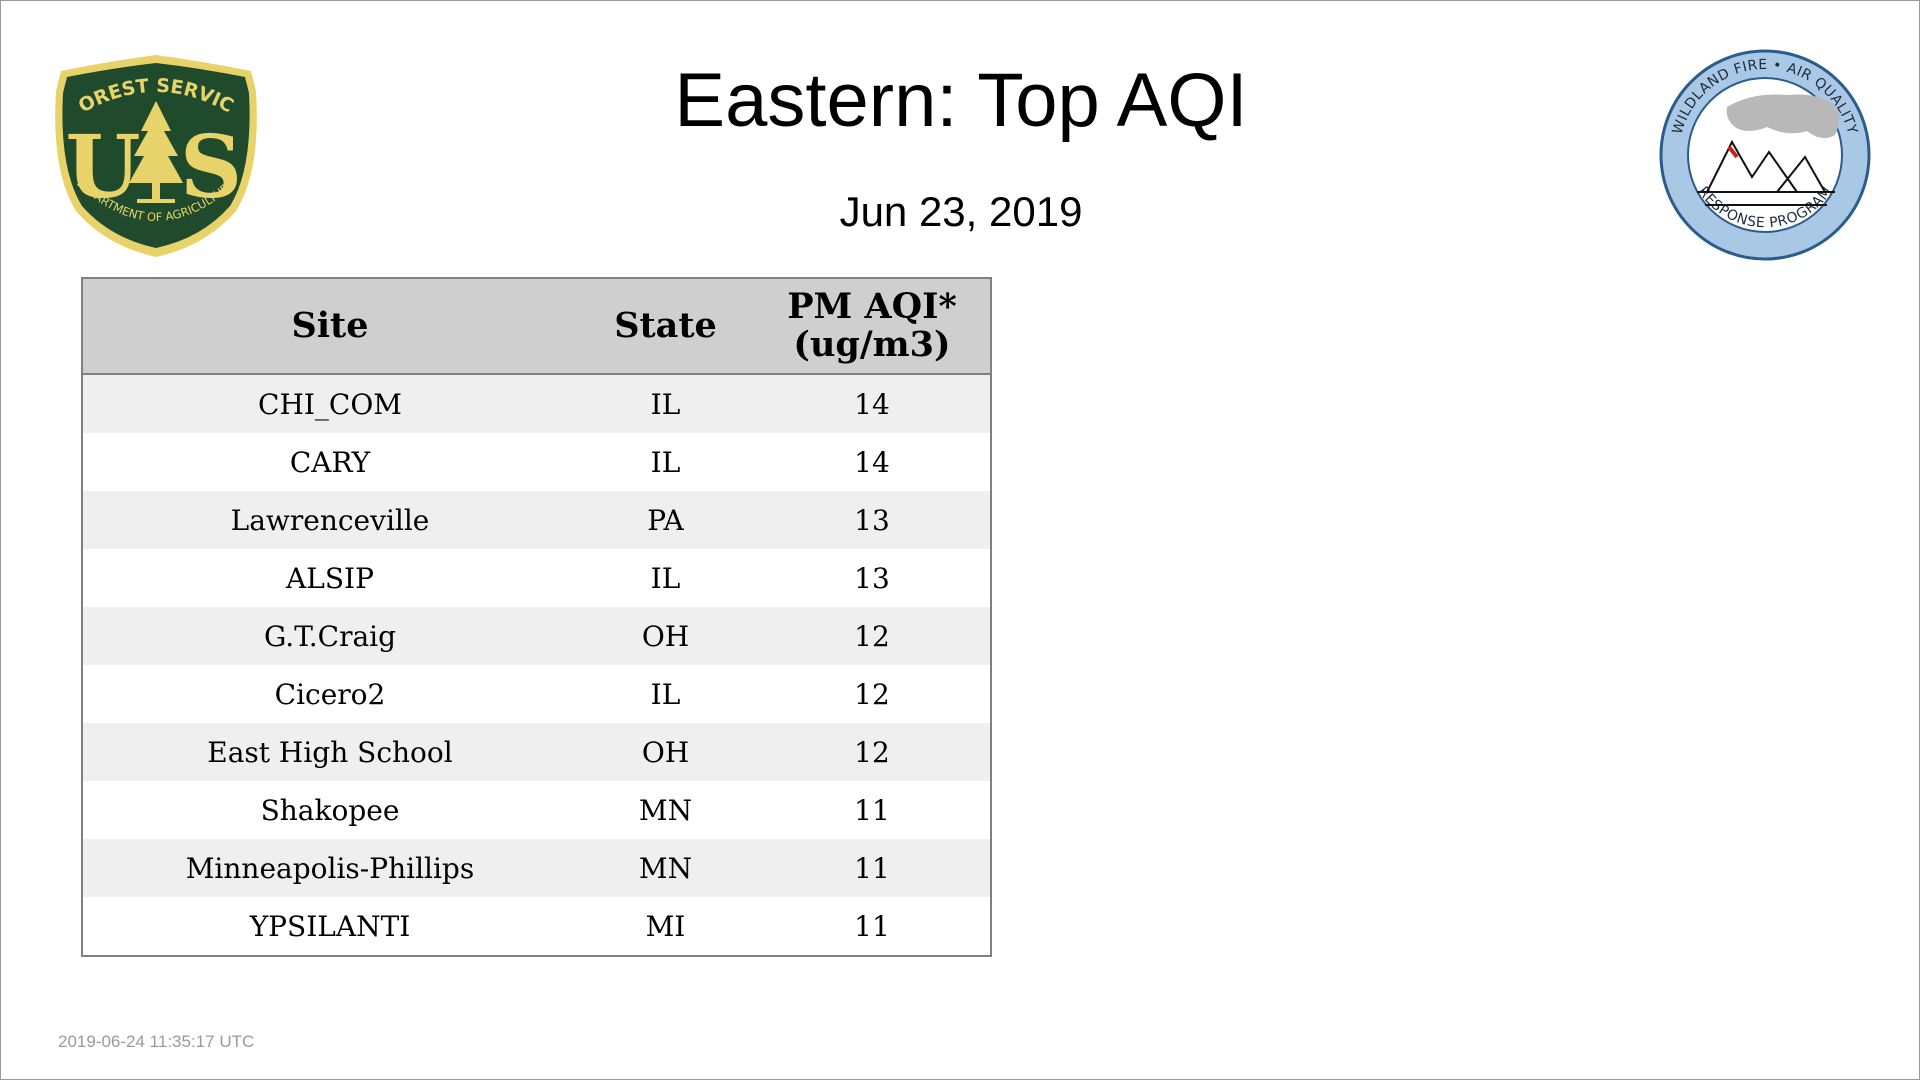 The image size is (1920, 1080). I want to click on cell-site: East High School, so click(330, 752).